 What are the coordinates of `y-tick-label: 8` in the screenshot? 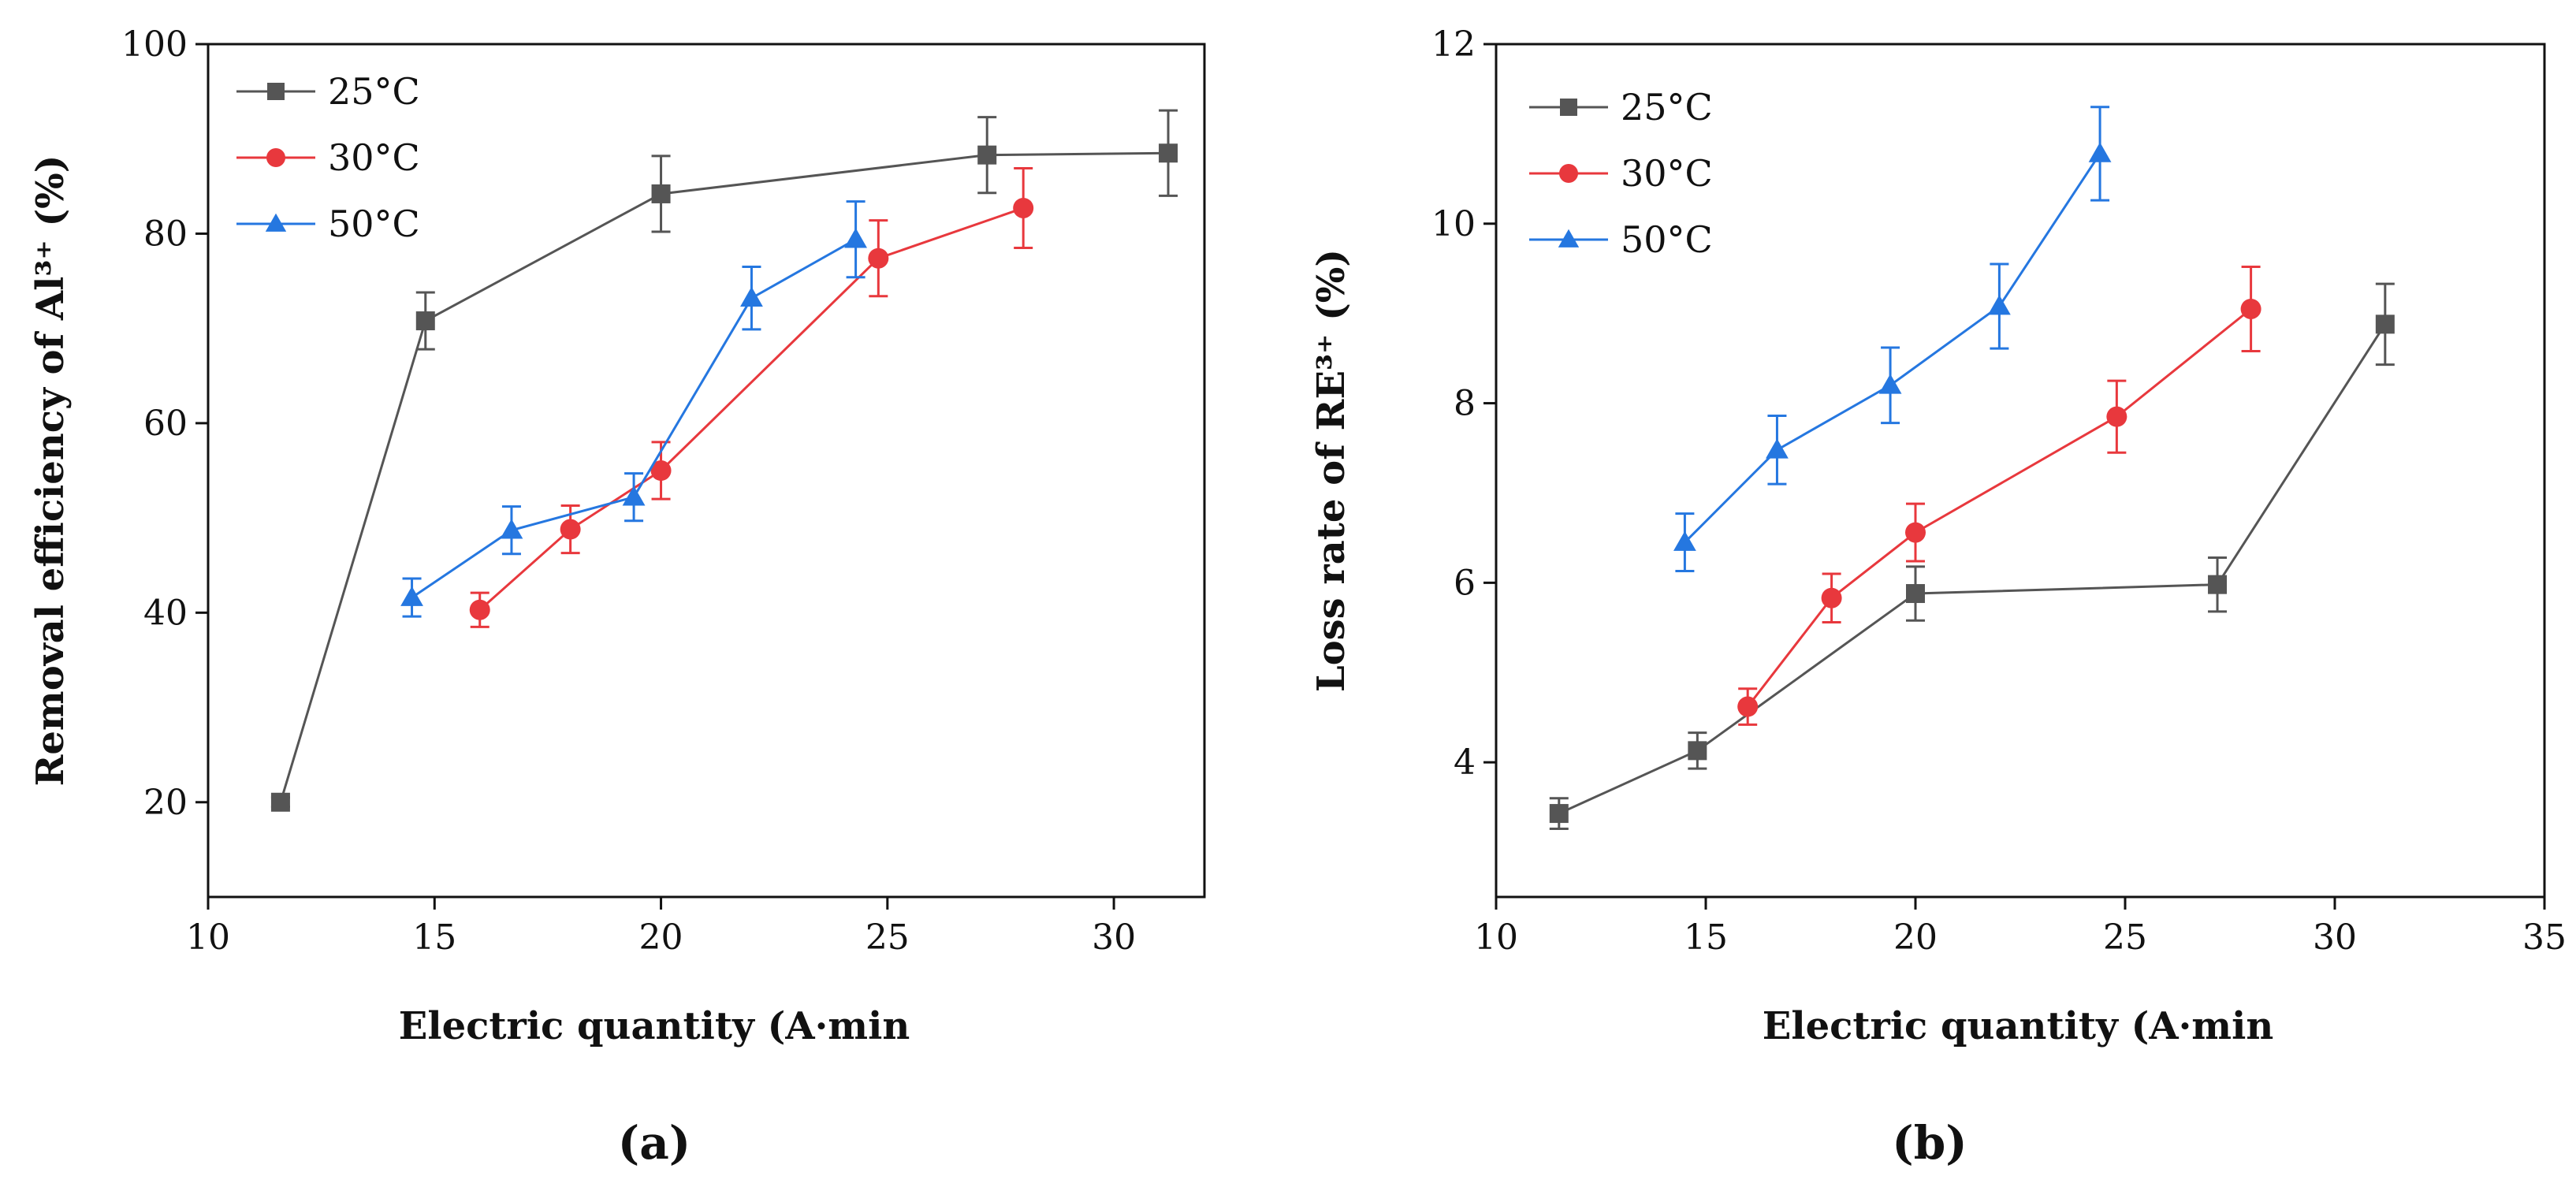 It's located at (1465, 404).